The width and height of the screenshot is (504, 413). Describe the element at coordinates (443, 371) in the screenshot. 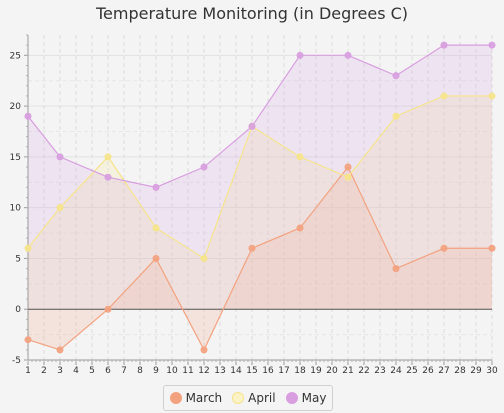

I see `x-tick-label: 27` at that location.